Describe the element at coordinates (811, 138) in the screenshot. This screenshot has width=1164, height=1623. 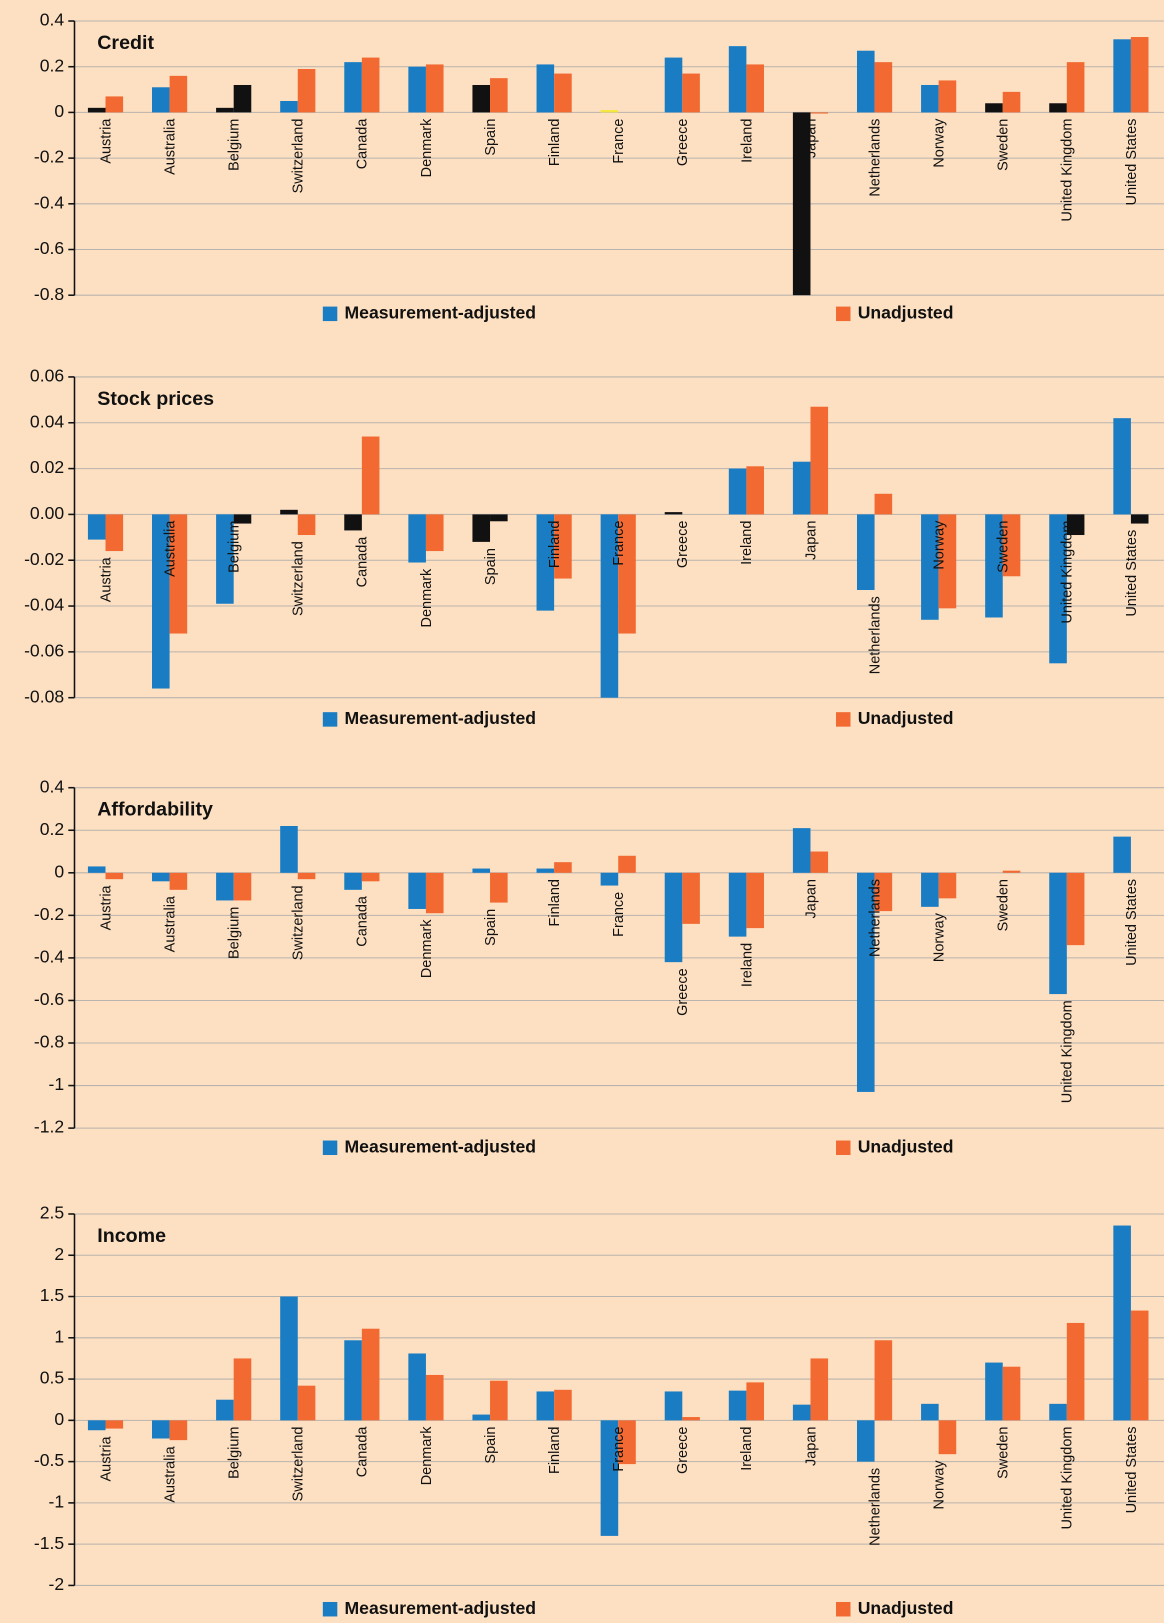
I see `x-tick-label: Japan` at that location.